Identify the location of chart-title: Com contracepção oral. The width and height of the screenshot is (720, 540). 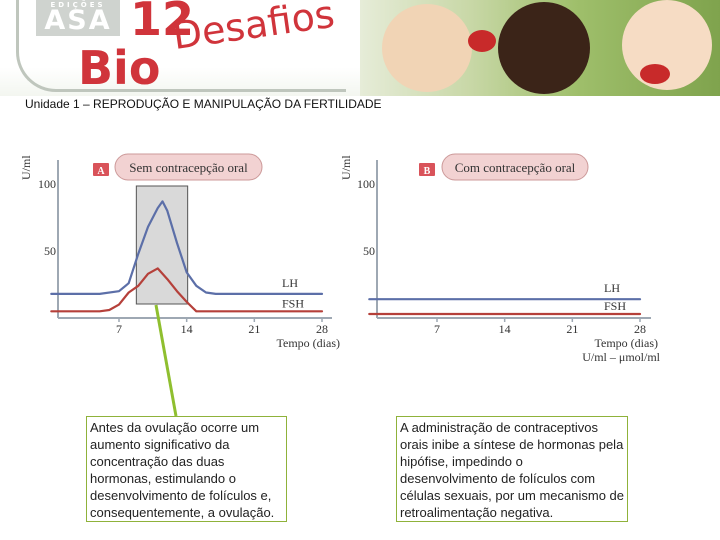
(515, 167).